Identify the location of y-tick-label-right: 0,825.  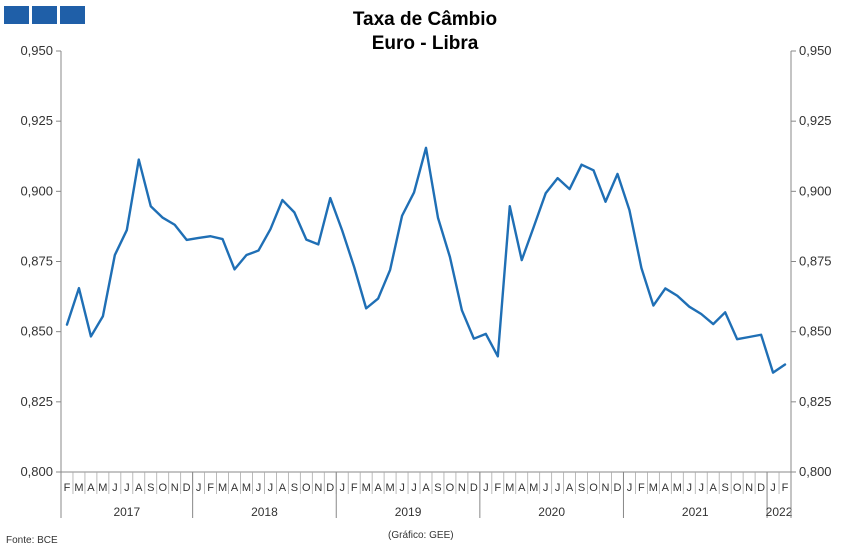
(815, 401).